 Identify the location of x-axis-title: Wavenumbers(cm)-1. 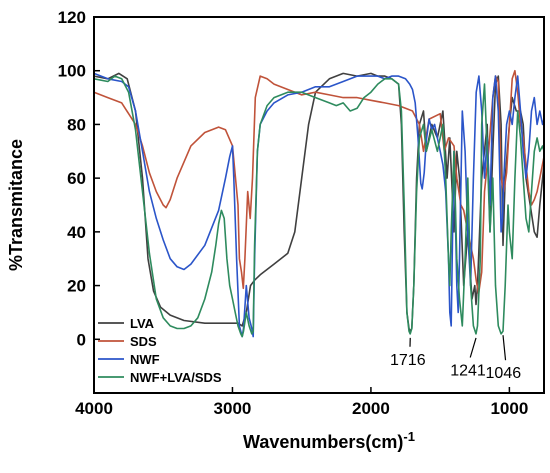
(329, 441).